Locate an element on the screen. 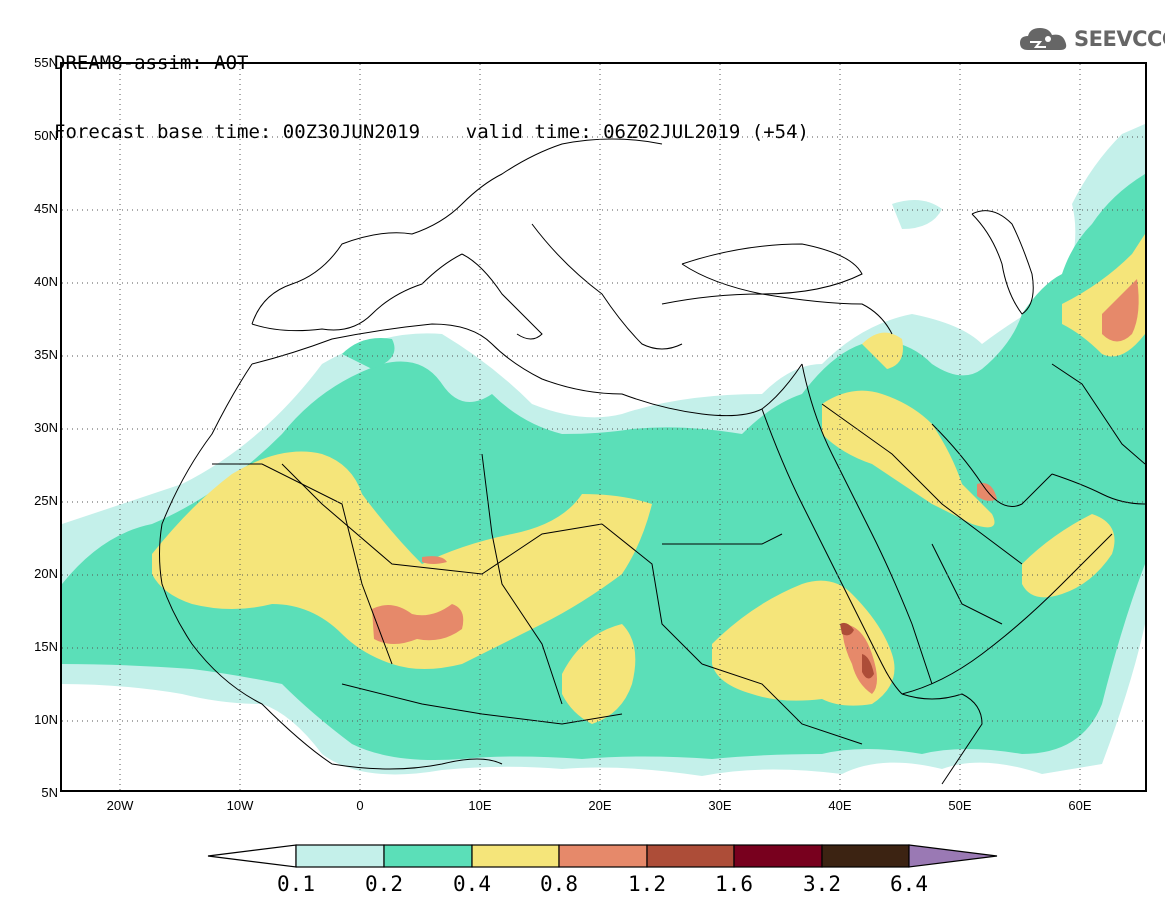 The width and height of the screenshot is (1165, 905). lon-tick-60e: 60E is located at coordinates (1080, 805).